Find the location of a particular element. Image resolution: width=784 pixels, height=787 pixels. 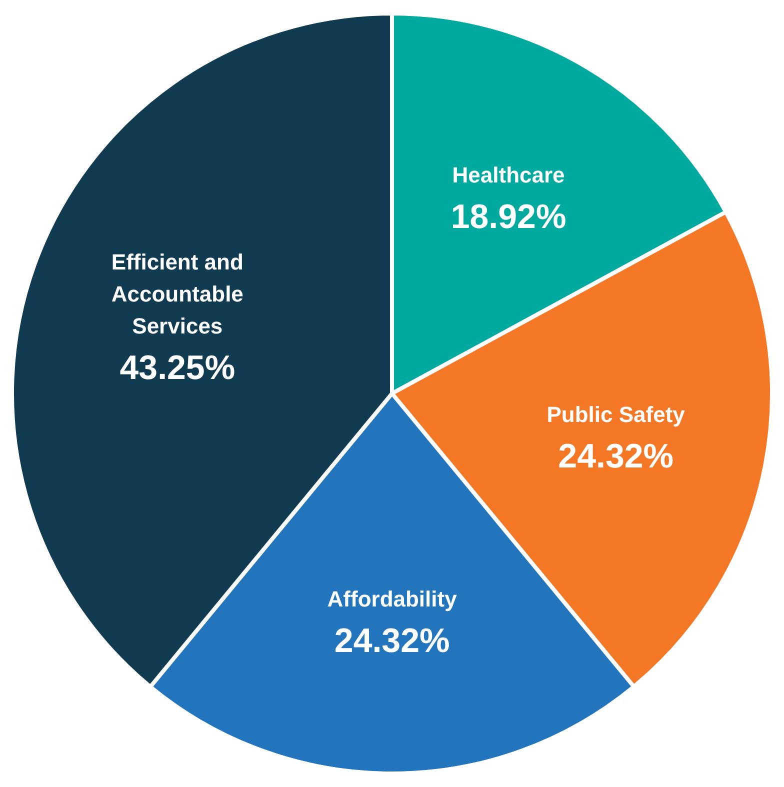

slice-label: Healthcare is located at coordinates (508, 175).